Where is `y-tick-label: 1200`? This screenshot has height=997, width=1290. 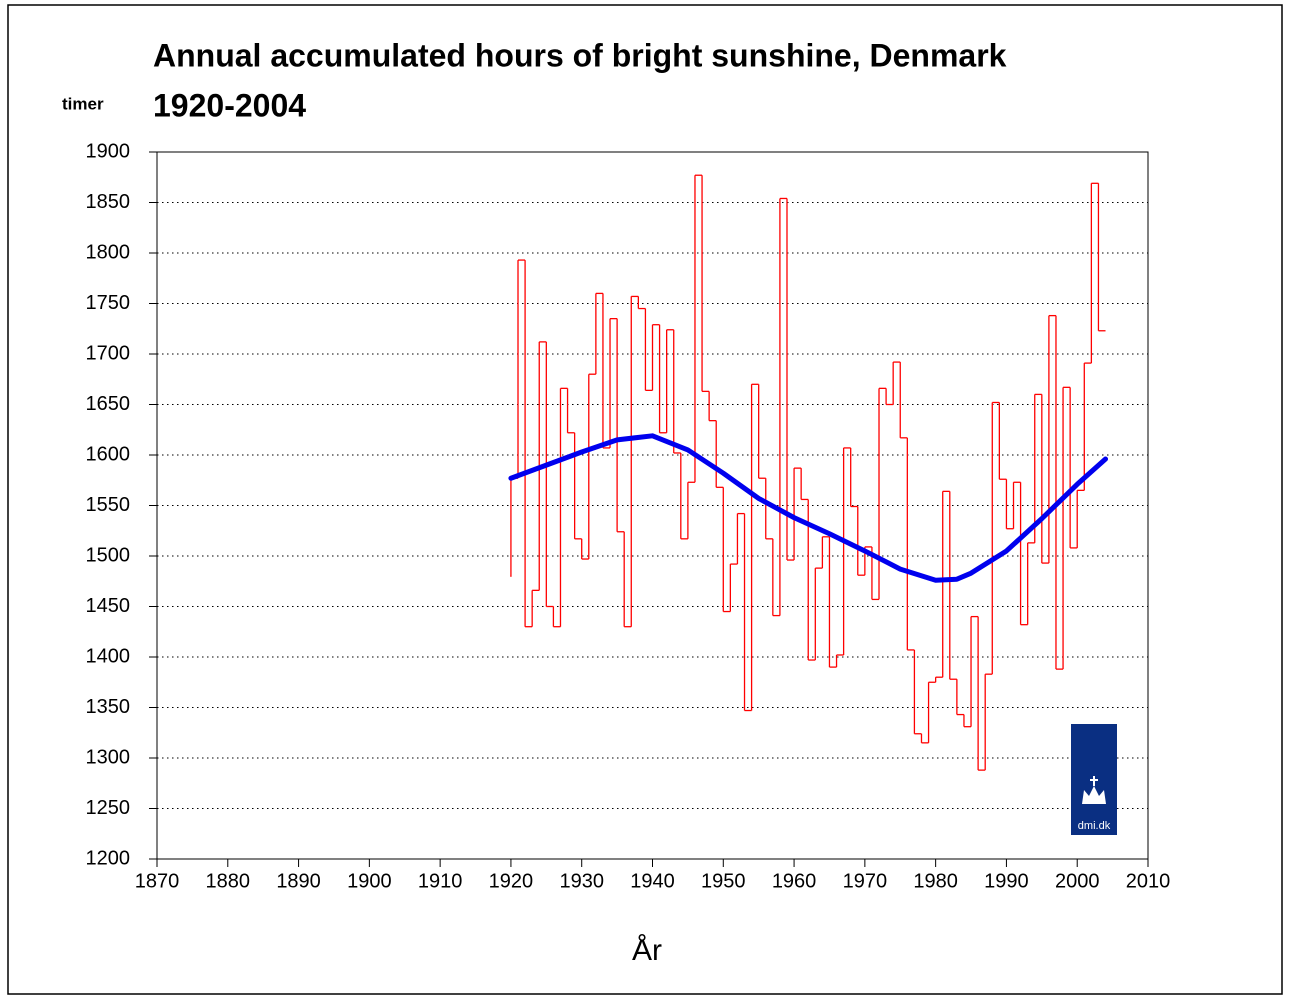
y-tick-label: 1200 is located at coordinates (108, 858).